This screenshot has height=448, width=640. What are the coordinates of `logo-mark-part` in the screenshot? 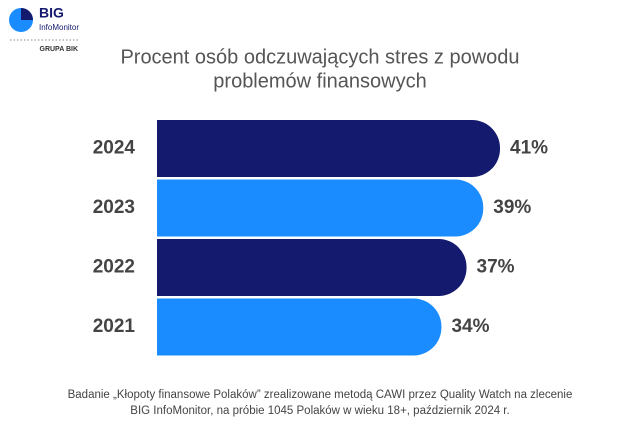 It's located at (27, 14).